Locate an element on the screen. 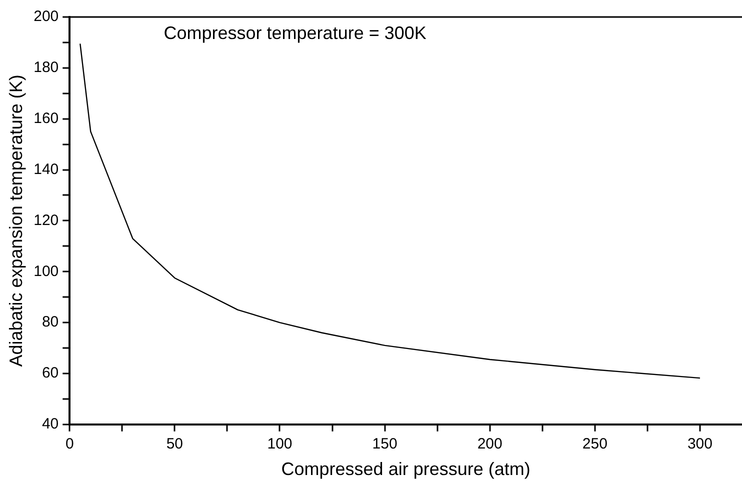 The width and height of the screenshot is (742, 493). x-tick-label: 300 is located at coordinates (699, 444).